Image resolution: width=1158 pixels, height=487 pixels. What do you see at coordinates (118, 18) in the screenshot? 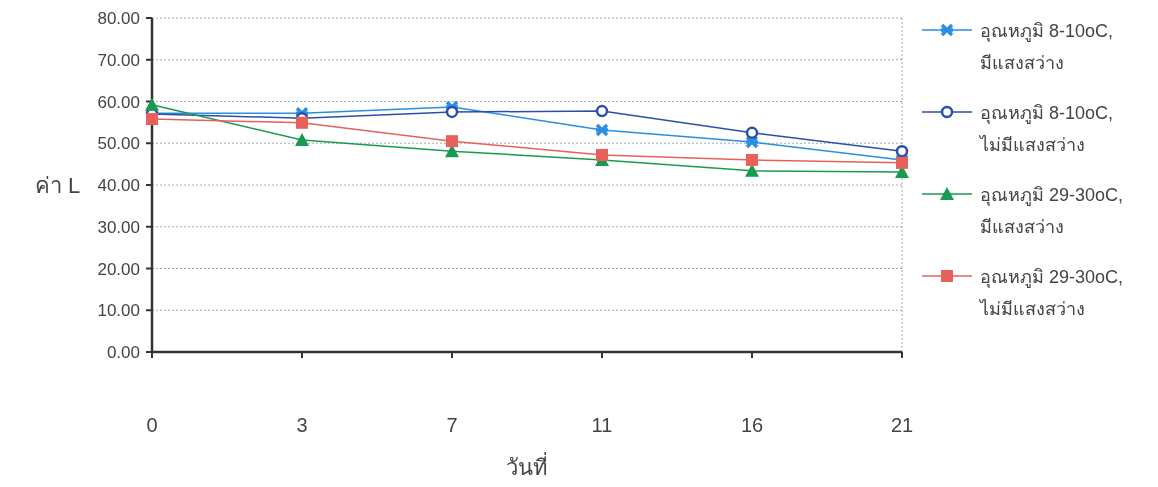
I see `y-tick-label: 80.00` at bounding box center [118, 18].